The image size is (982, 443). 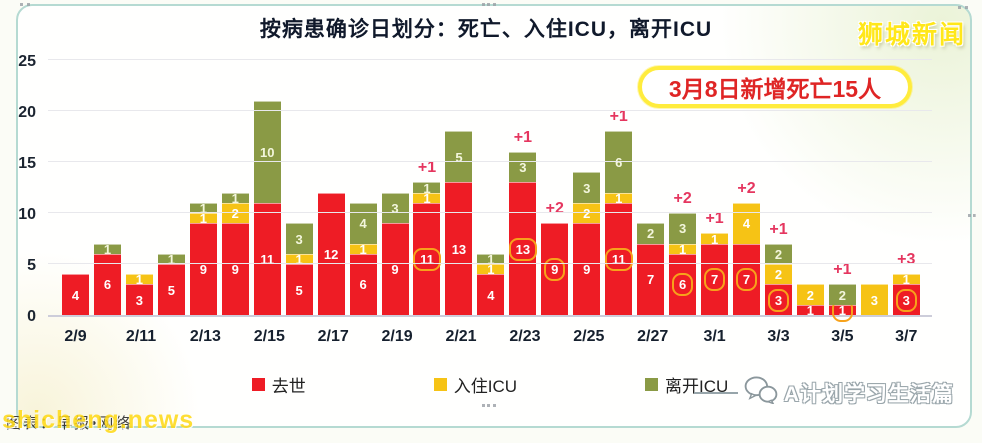 What do you see at coordinates (489, 405) in the screenshot?
I see `selection-handle-bottom` at bounding box center [489, 405].